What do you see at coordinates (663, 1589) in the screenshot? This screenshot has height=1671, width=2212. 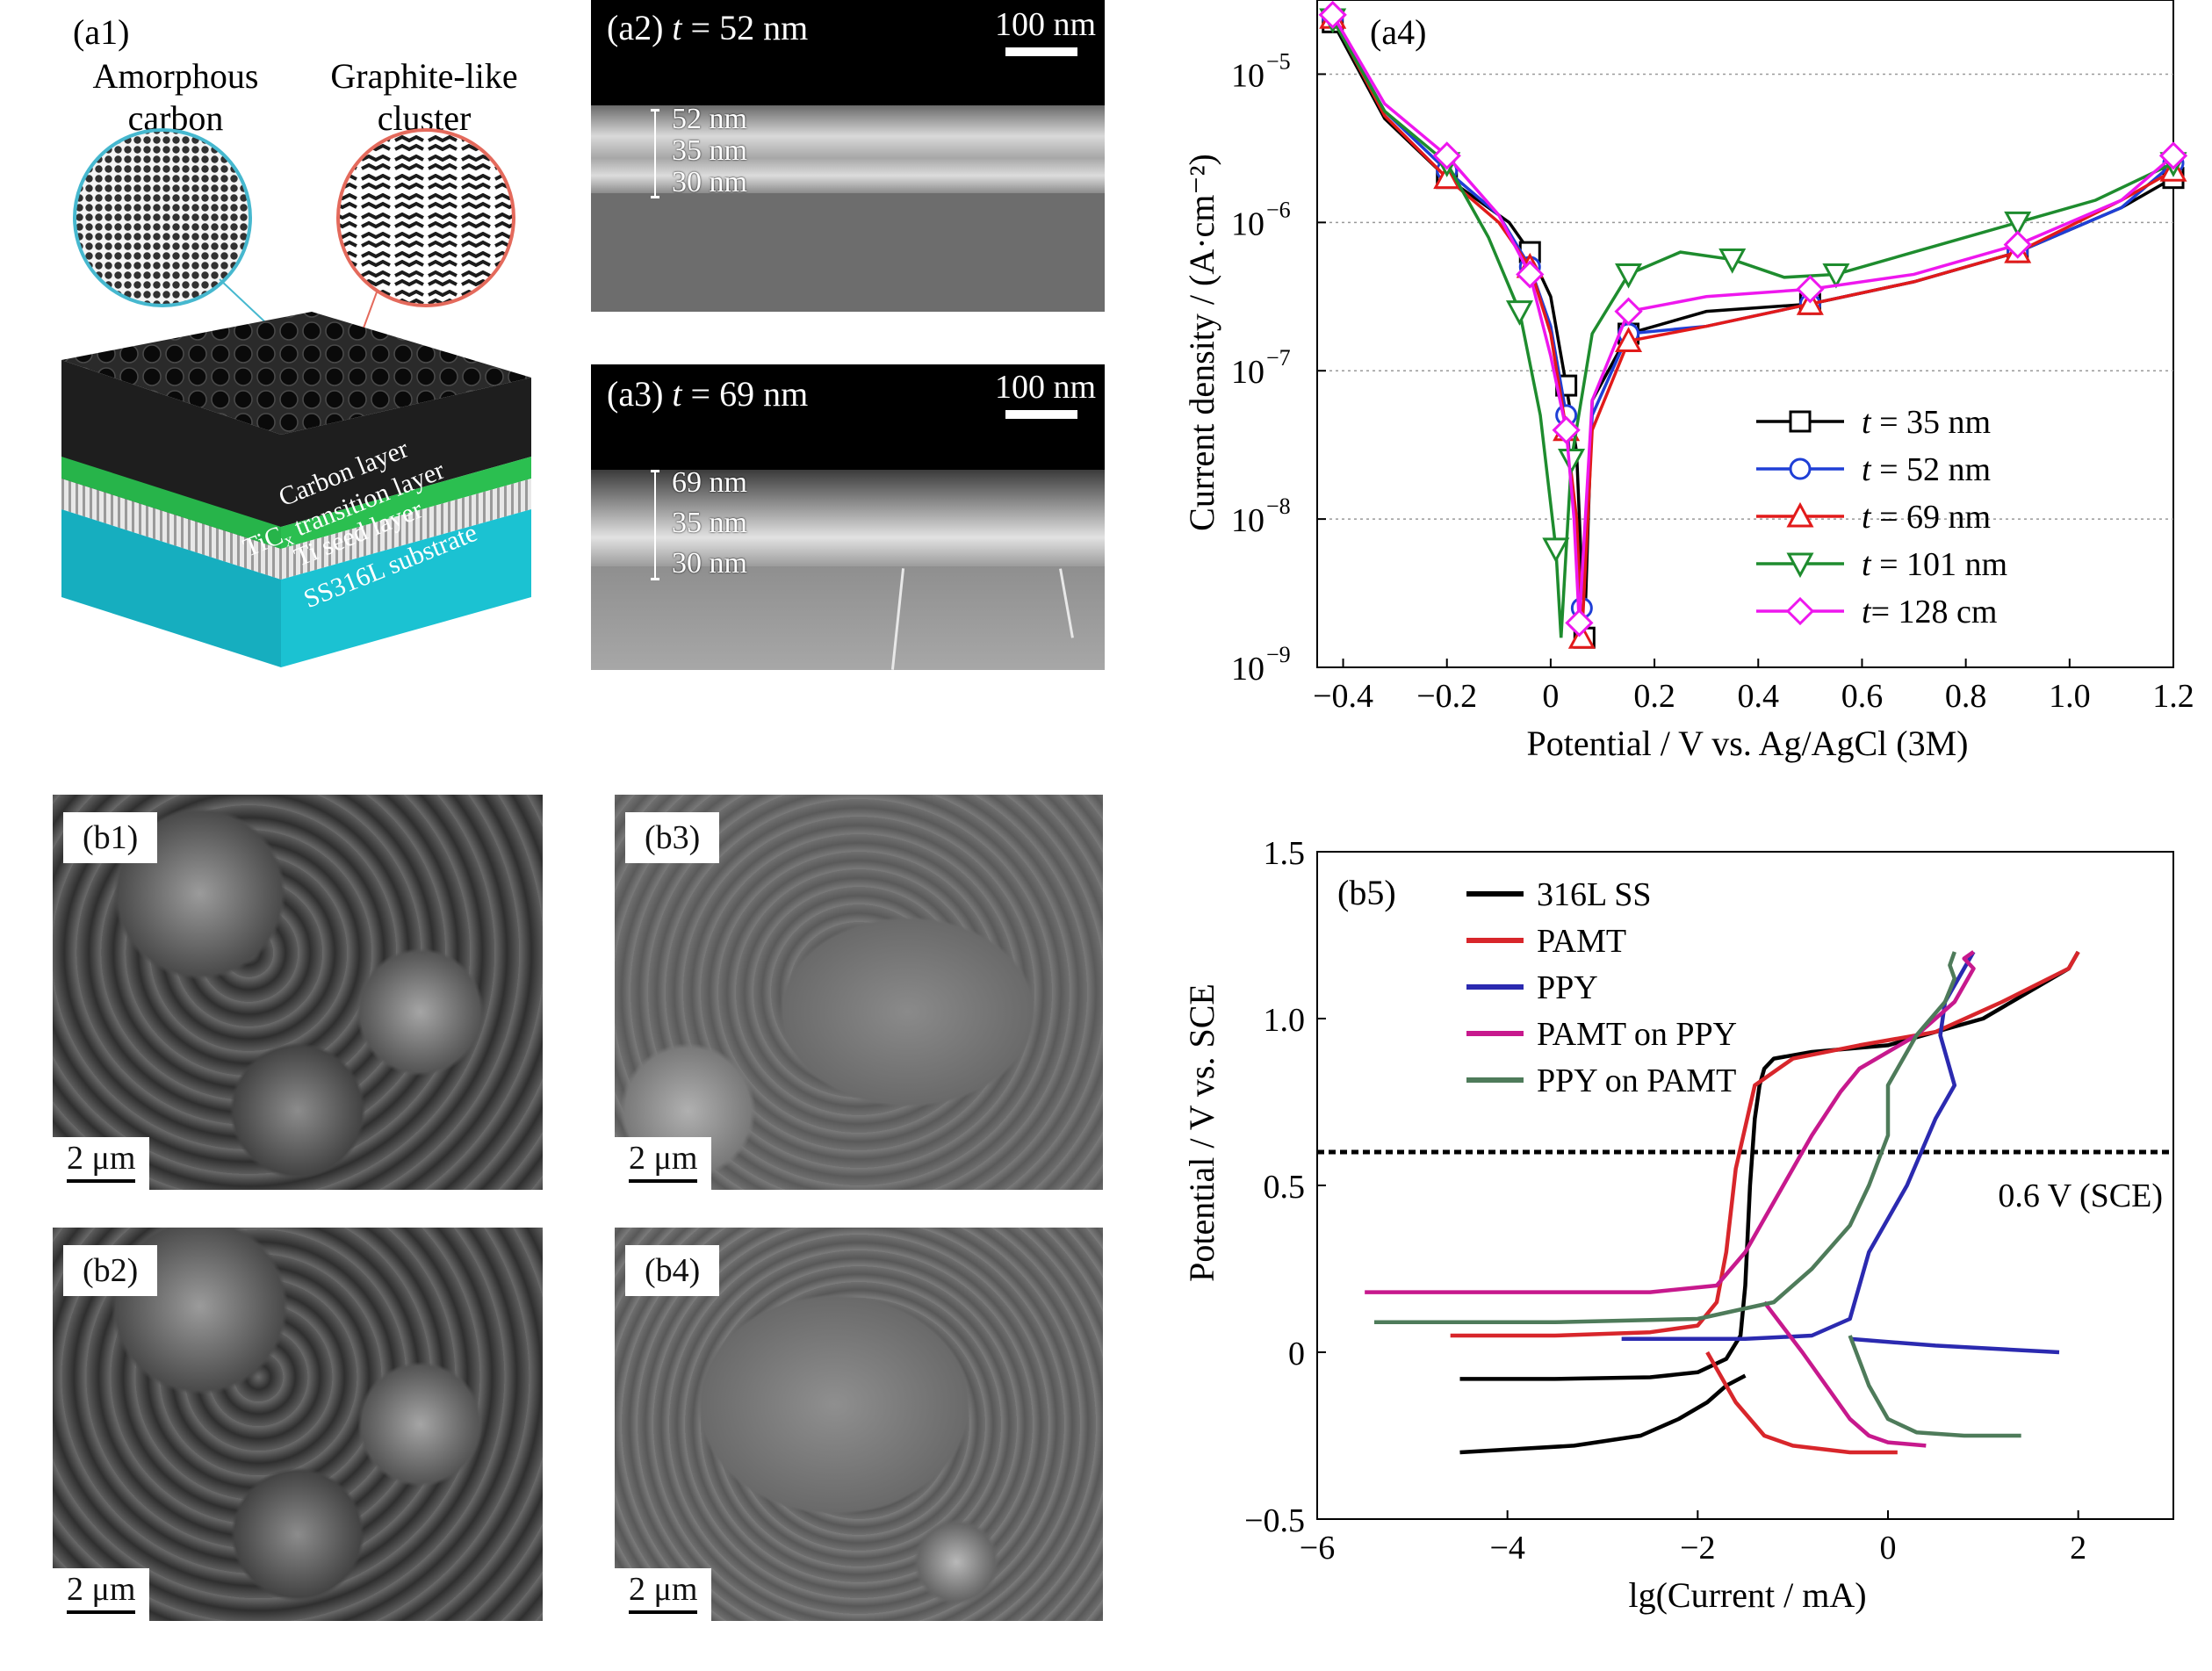 I see `b4-scale-label: 2 μm` at bounding box center [663, 1589].